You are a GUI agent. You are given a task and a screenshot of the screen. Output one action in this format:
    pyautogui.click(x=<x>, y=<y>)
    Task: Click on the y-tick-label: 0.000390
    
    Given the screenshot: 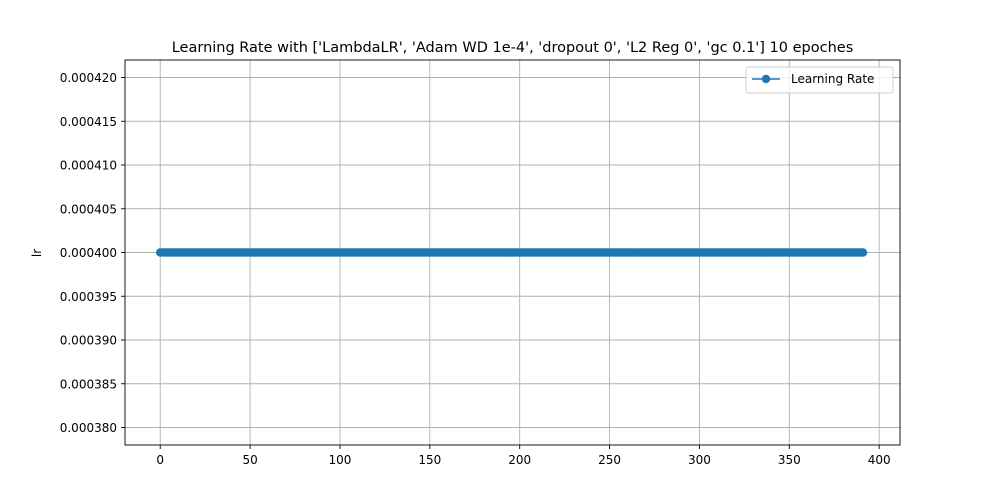 What is the action you would take?
    pyautogui.click(x=88, y=341)
    